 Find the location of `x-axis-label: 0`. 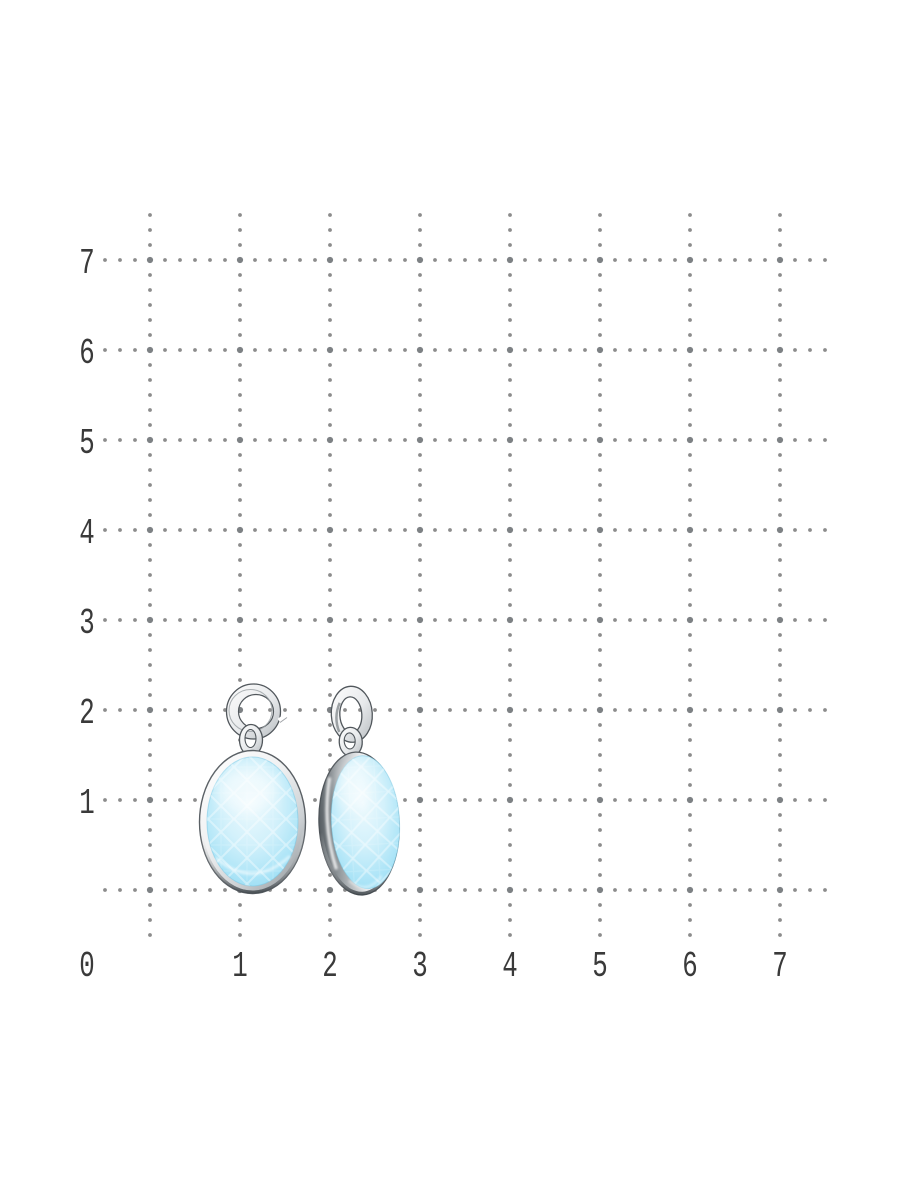

x-axis-label: 0 is located at coordinates (87, 966).